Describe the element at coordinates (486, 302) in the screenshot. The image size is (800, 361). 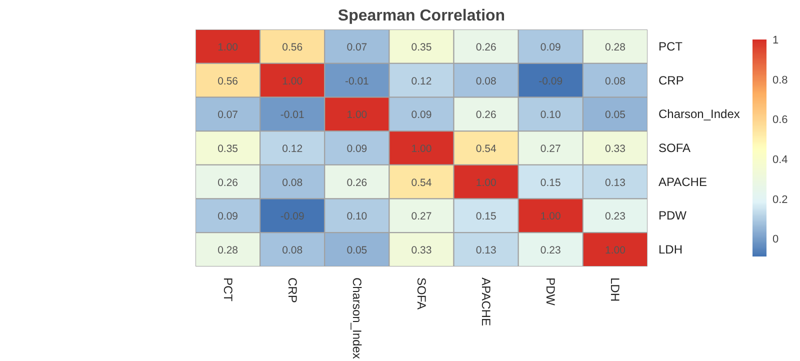
I see `x-tick-label: APACHE` at that location.